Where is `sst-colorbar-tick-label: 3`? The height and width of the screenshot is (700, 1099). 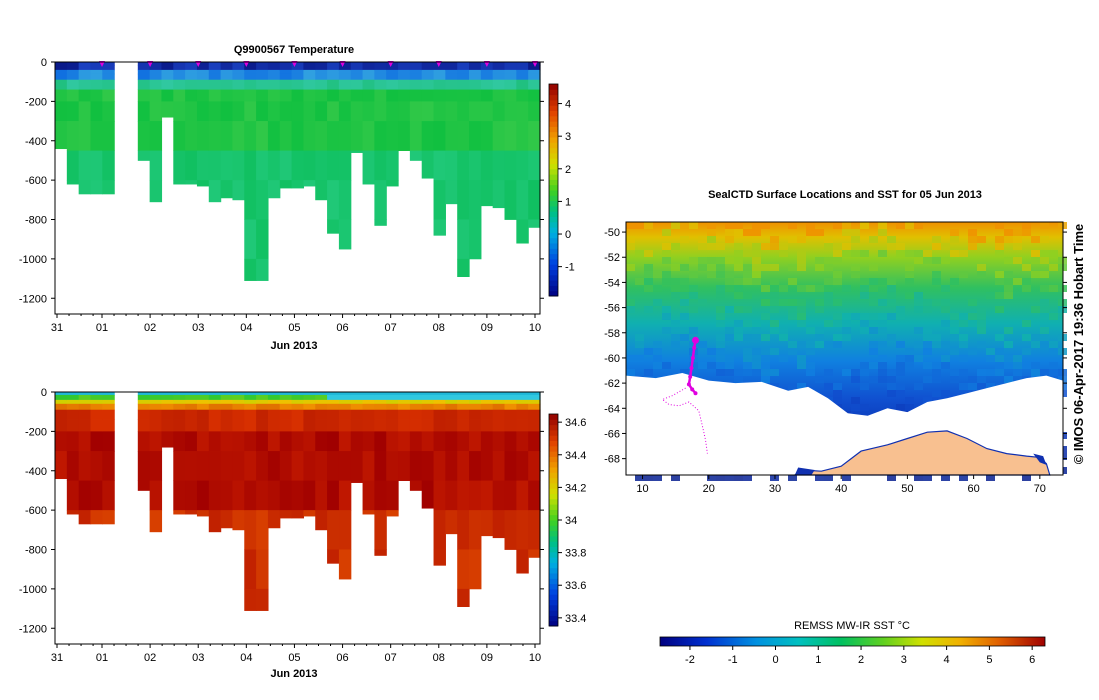 sst-colorbar-tick-label: 3 is located at coordinates (904, 660).